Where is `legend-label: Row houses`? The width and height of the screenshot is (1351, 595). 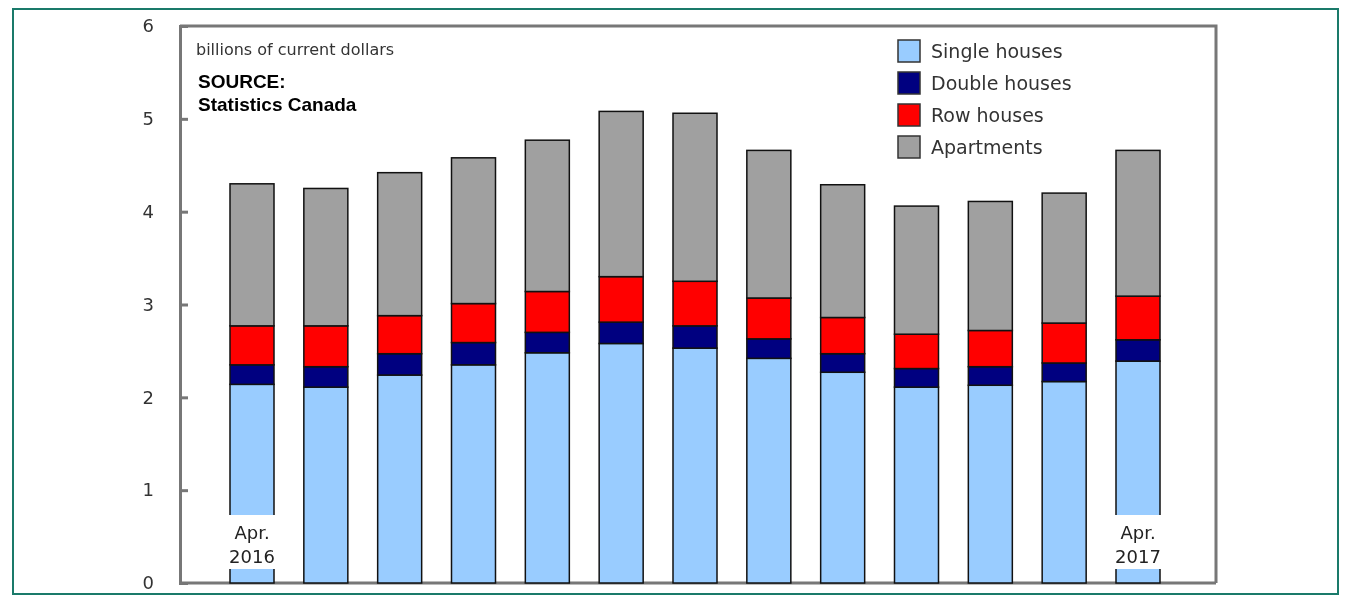 legend-label: Row houses is located at coordinates (987, 115).